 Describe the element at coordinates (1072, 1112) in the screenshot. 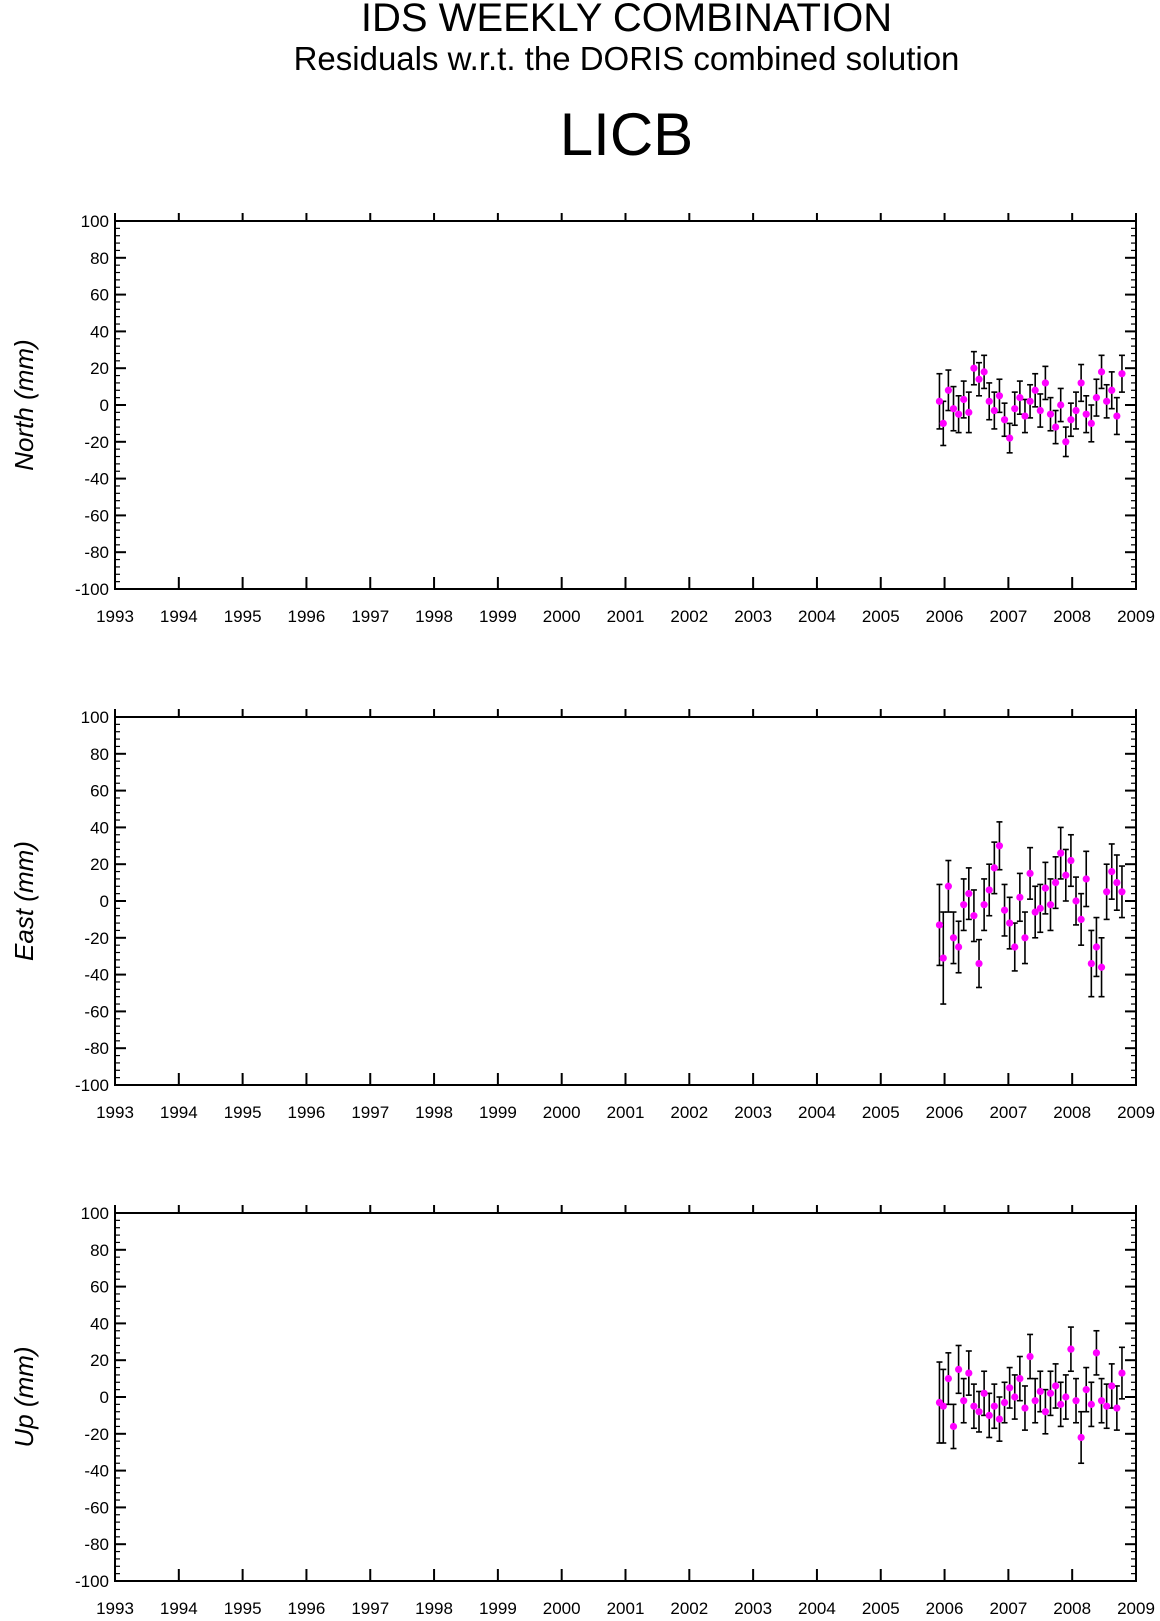

I see `x-tick-label: 2008` at that location.